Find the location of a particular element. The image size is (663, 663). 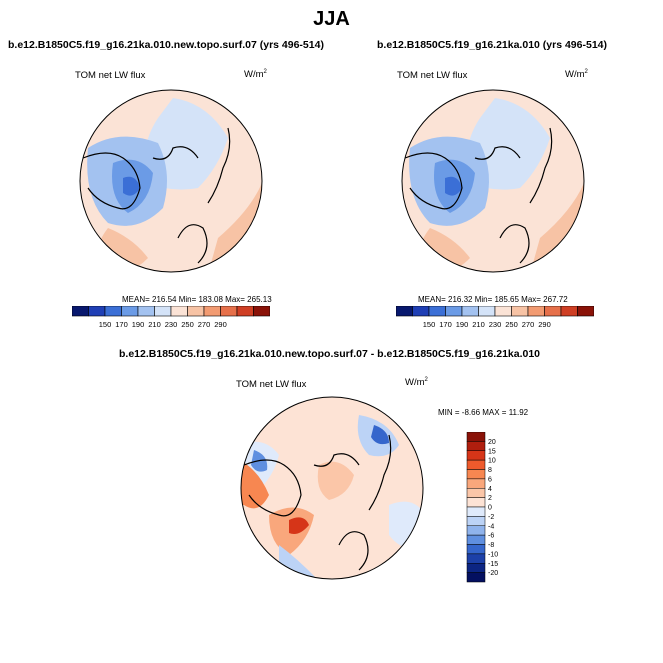

panel-1-stats: MEAN= 216.54 Min= 183.08 Max= 265.13 is located at coordinates (197, 299).